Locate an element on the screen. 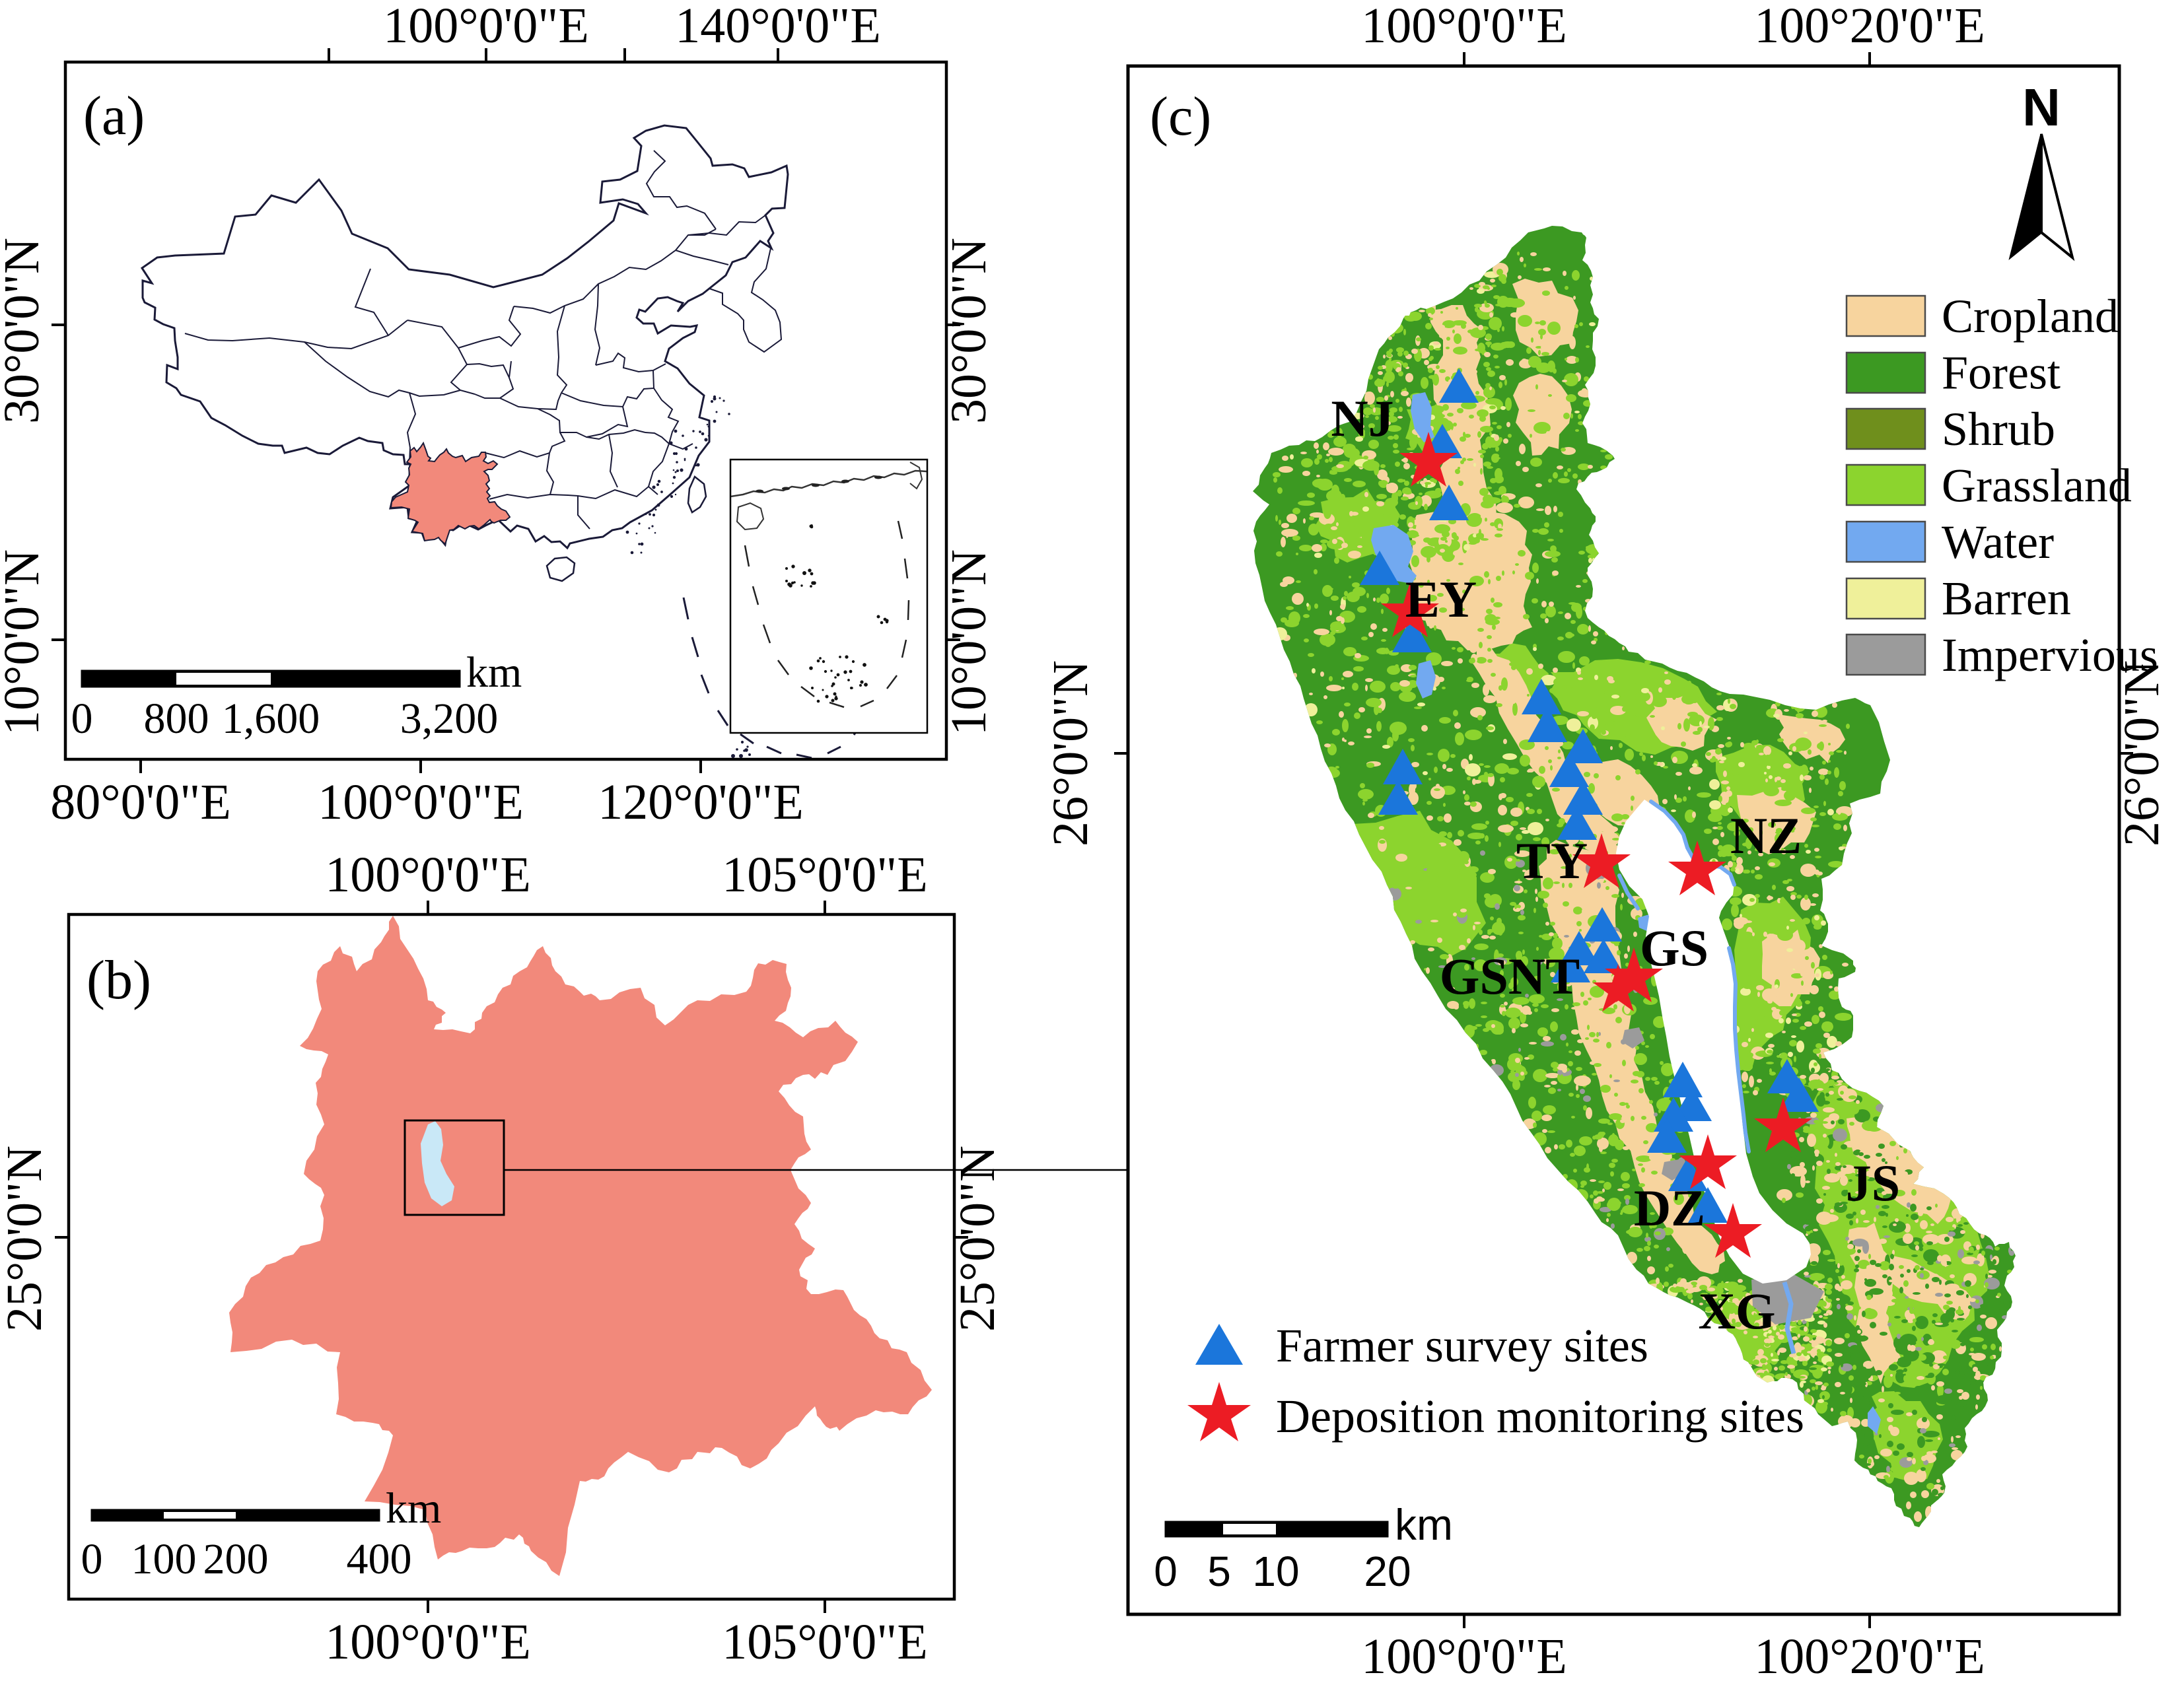 The image size is (2184, 1681). svg-text: 100 is located at coordinates (164, 1559).